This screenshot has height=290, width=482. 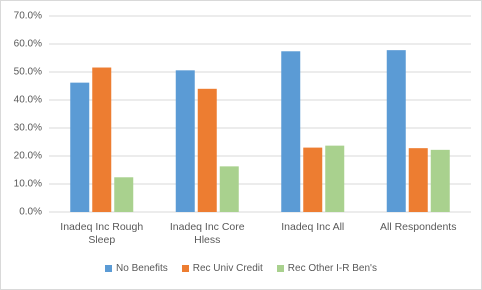 What do you see at coordinates (28, 184) in the screenshot?
I see `y-tick-label: 10.0%` at bounding box center [28, 184].